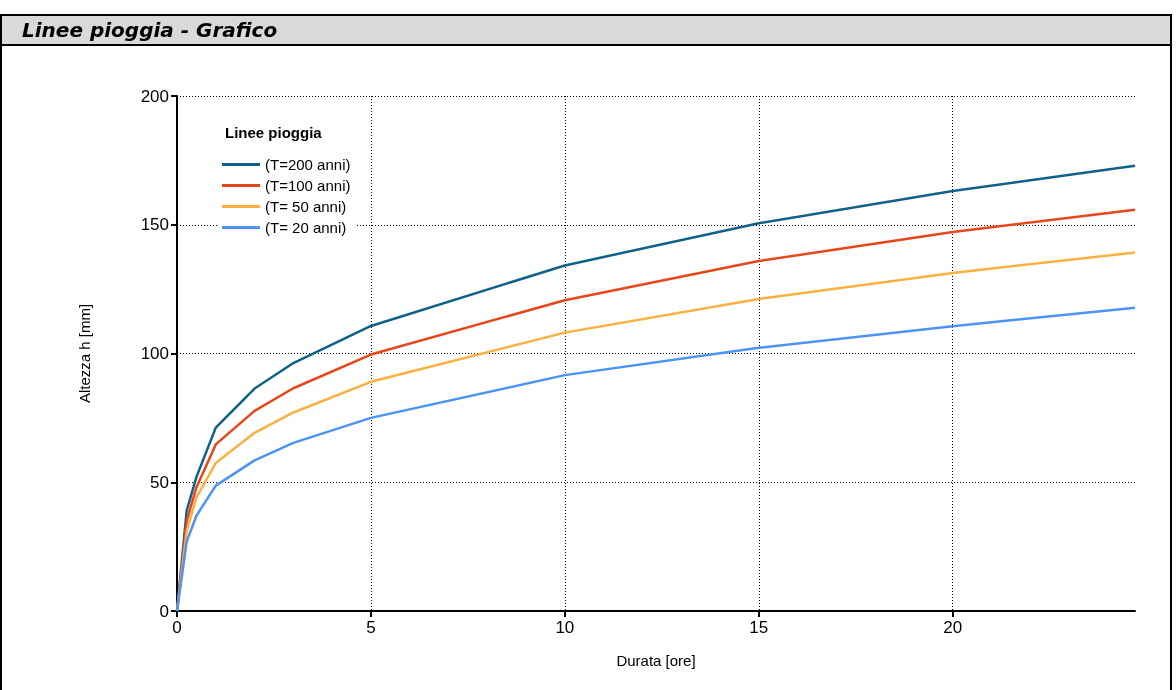 This screenshot has width=1176, height=690. What do you see at coordinates (154, 225) in the screenshot?
I see `y-tick-label: 150` at bounding box center [154, 225].